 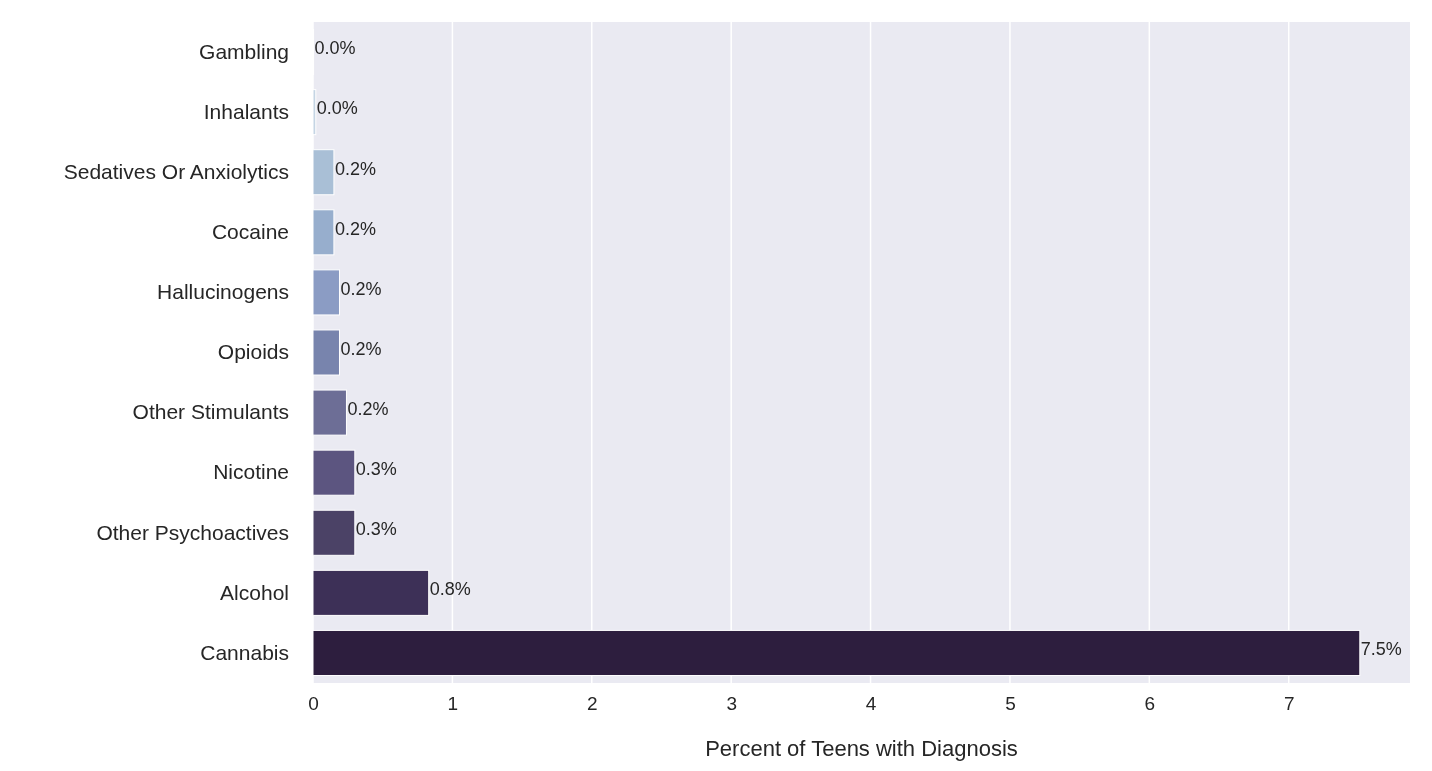 What do you see at coordinates (453, 704) in the screenshot?
I see `x-tick-label: 1` at bounding box center [453, 704].